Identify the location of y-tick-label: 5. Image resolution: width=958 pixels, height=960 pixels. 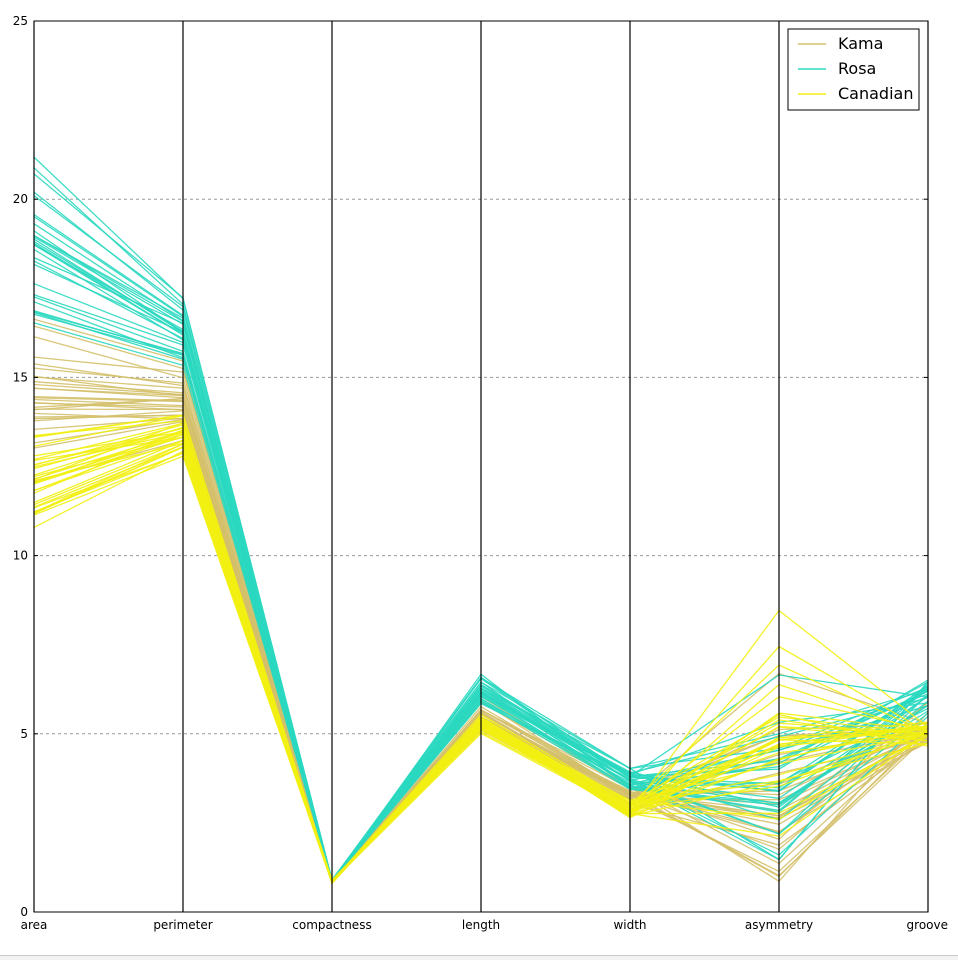
(24, 734).